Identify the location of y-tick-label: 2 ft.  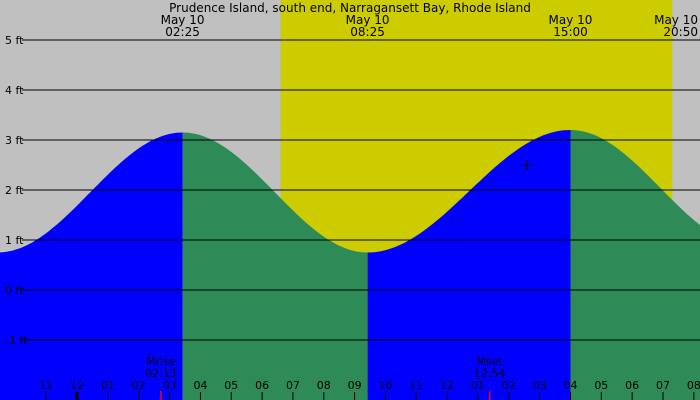
(14, 190).